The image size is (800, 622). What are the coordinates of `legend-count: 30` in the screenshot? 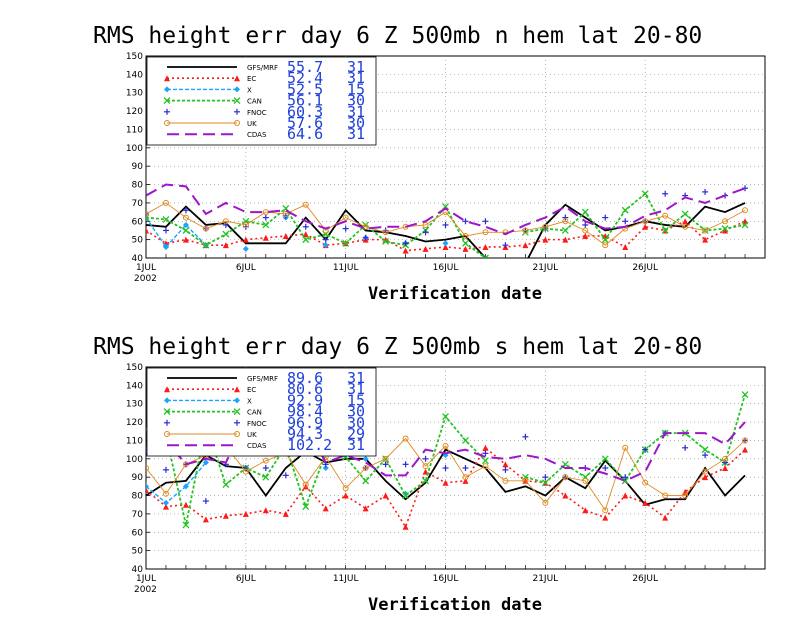 It's located at (356, 423).